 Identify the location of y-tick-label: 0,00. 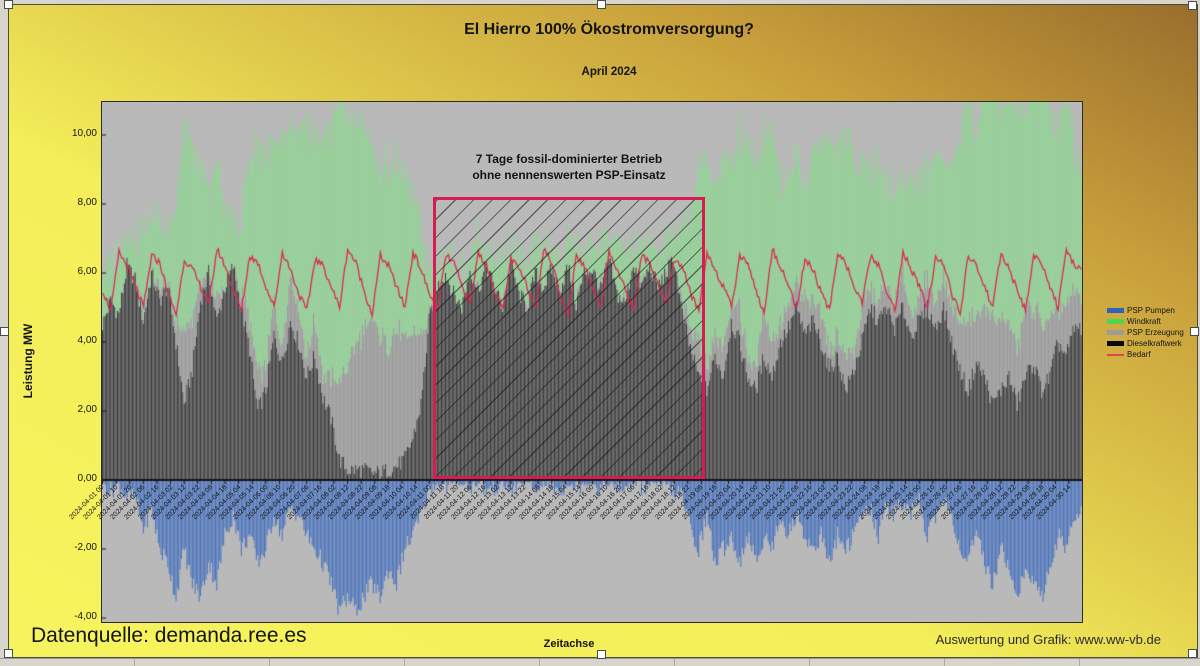
(87, 478).